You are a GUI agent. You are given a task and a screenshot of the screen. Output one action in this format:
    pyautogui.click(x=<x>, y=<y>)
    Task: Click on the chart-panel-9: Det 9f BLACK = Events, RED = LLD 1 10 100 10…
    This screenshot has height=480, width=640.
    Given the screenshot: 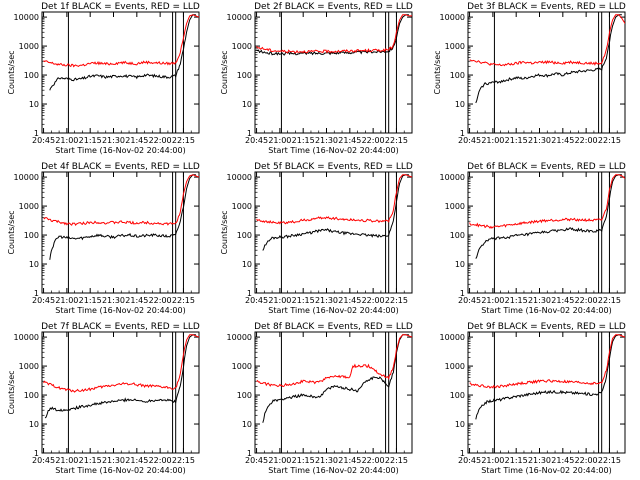 What is the action you would take?
    pyautogui.click(x=533, y=398)
    